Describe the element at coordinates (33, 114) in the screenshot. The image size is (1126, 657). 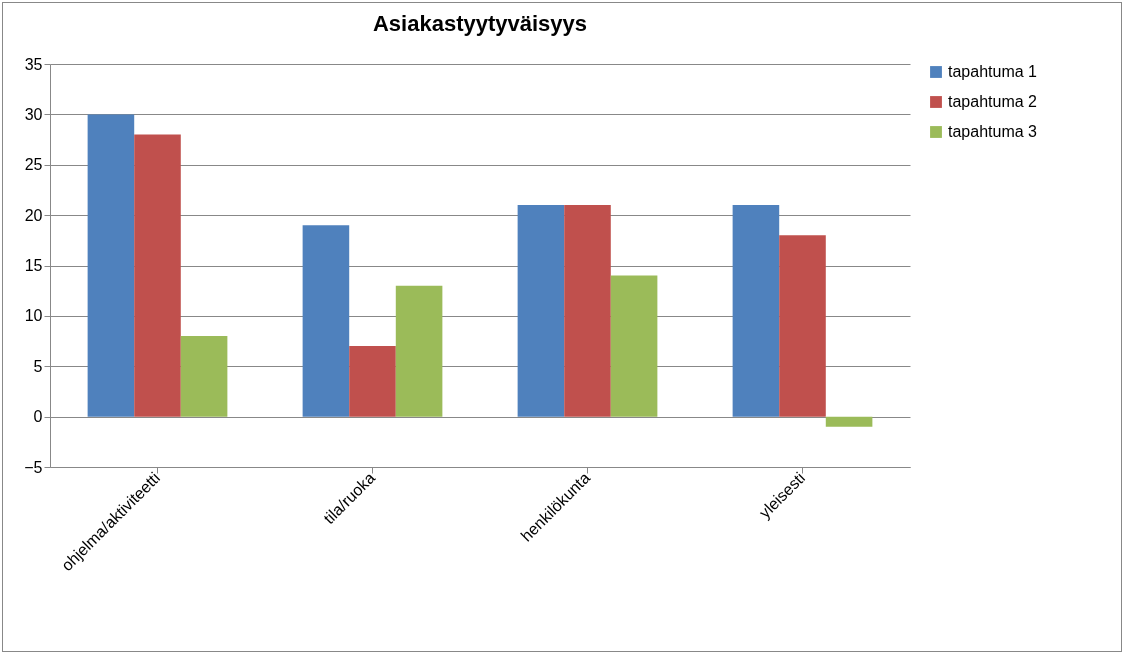
I see `y-tick-label: 30` at that location.